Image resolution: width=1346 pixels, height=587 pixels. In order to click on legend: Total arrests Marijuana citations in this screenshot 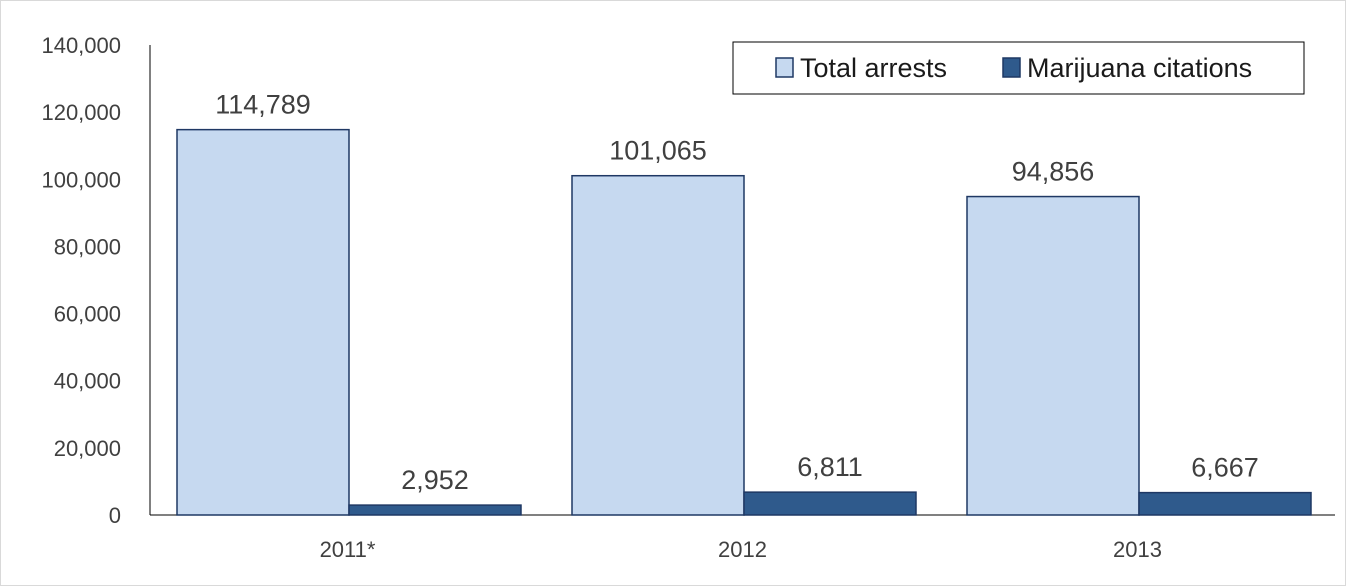, I will do `click(1018, 68)`.